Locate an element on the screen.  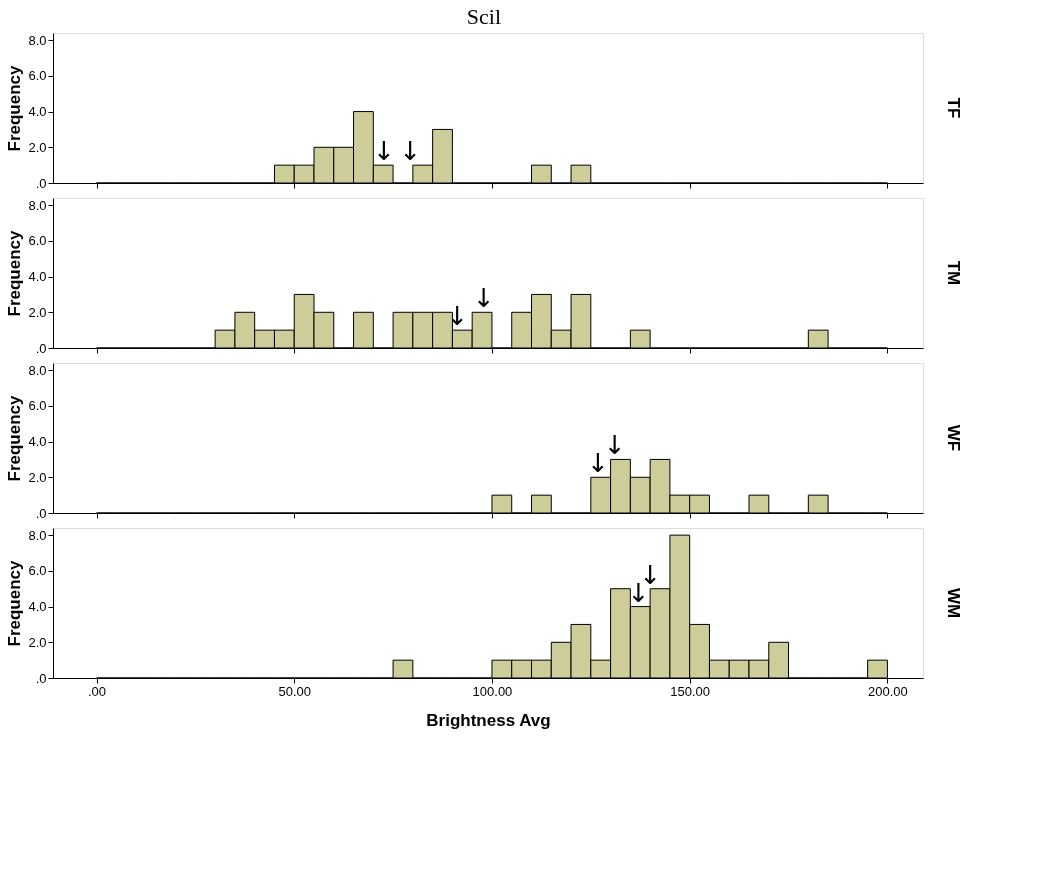
x-tick-label: 50.00 is located at coordinates (294, 691).